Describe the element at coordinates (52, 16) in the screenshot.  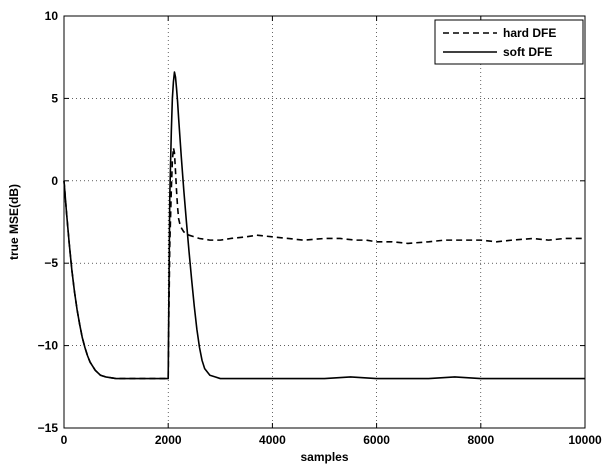
I see `y-tick-label: 10` at that location.